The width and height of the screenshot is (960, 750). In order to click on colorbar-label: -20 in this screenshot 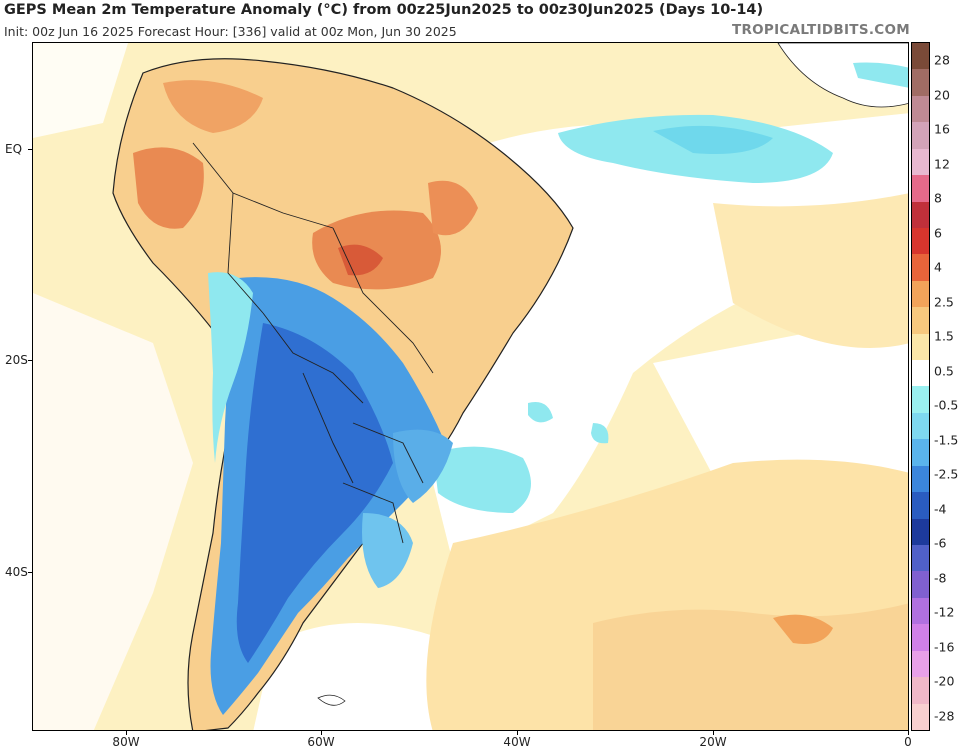, I will do `click(944, 681)`.